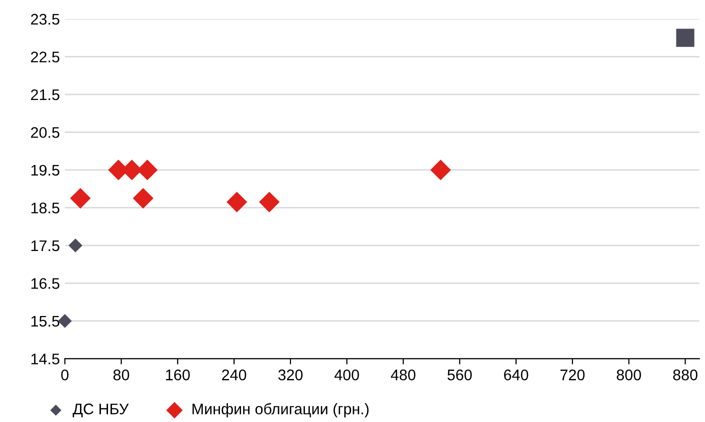 This screenshot has height=422, width=705. Describe the element at coordinates (178, 375) in the screenshot. I see `x-tick-label: 160` at that location.